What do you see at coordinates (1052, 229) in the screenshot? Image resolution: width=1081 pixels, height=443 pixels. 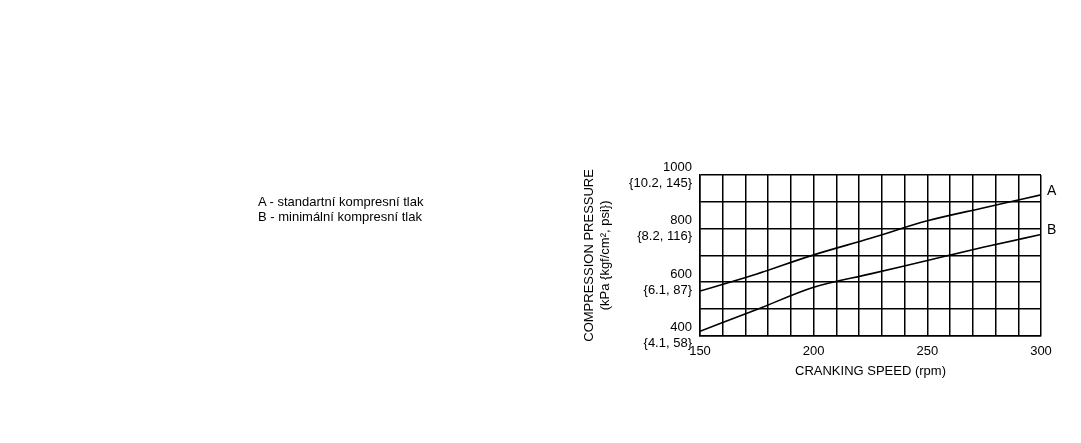 I see `series-label: B` at bounding box center [1052, 229].